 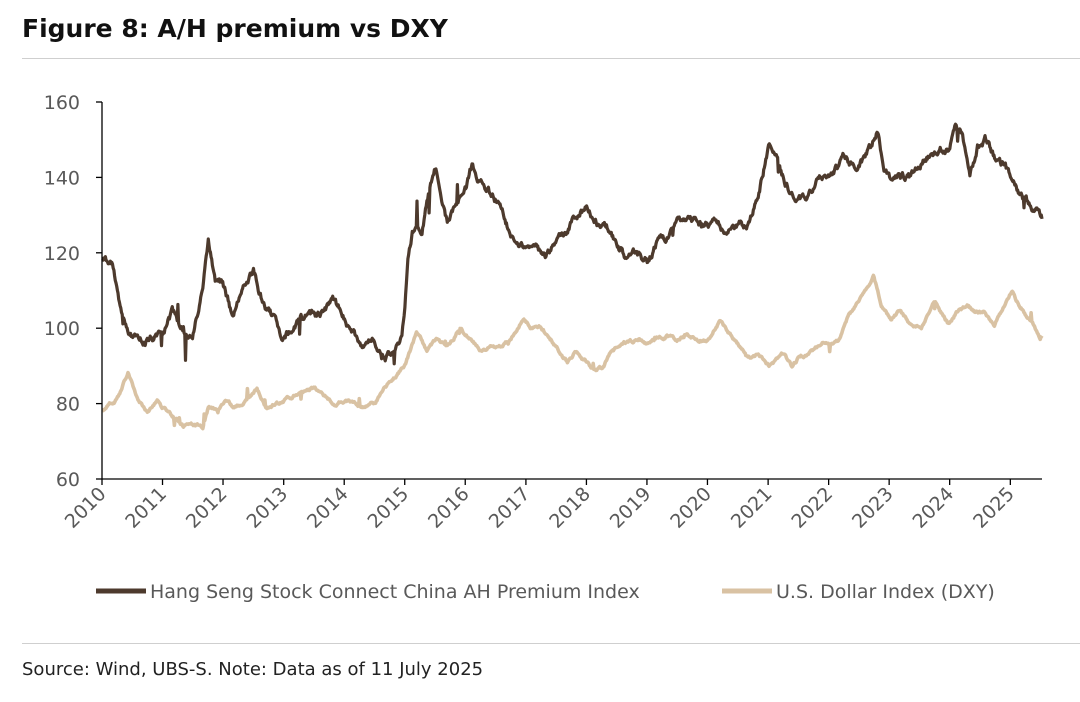 I want to click on title-divider, so click(x=551, y=58).